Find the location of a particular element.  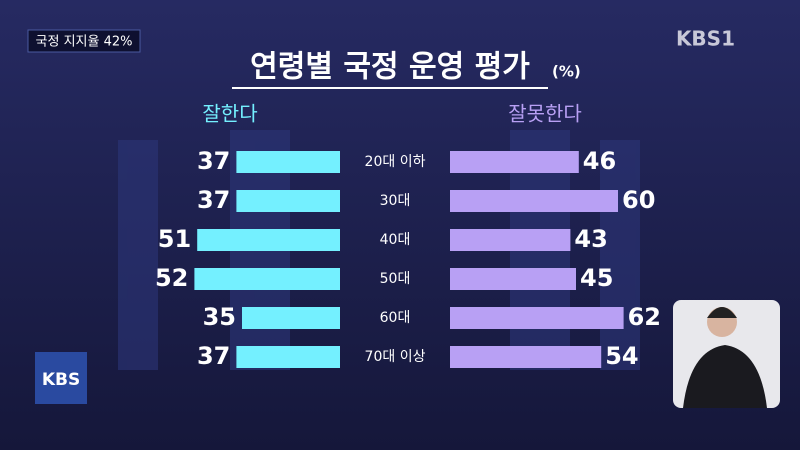

value-label: 62 is located at coordinates (644, 317).